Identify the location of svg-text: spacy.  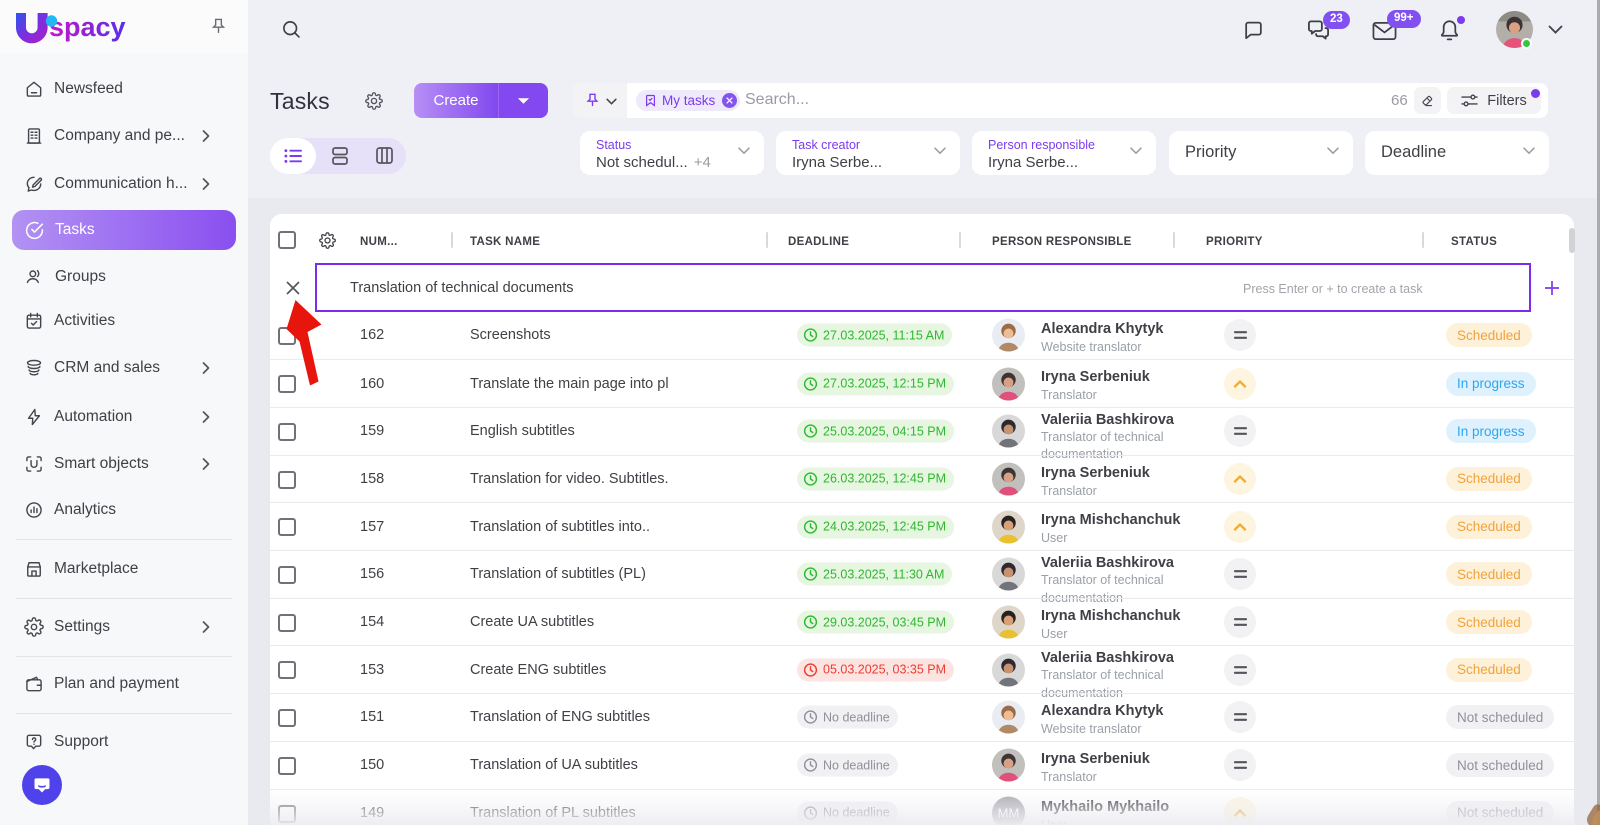
(87, 27).